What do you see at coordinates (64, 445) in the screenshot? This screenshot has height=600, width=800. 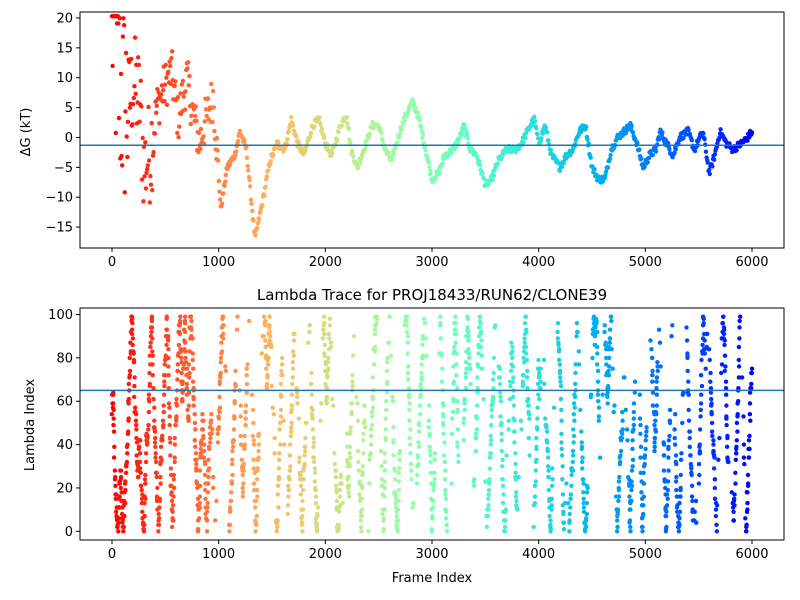 I see `y-tick-label: 40` at bounding box center [64, 445].